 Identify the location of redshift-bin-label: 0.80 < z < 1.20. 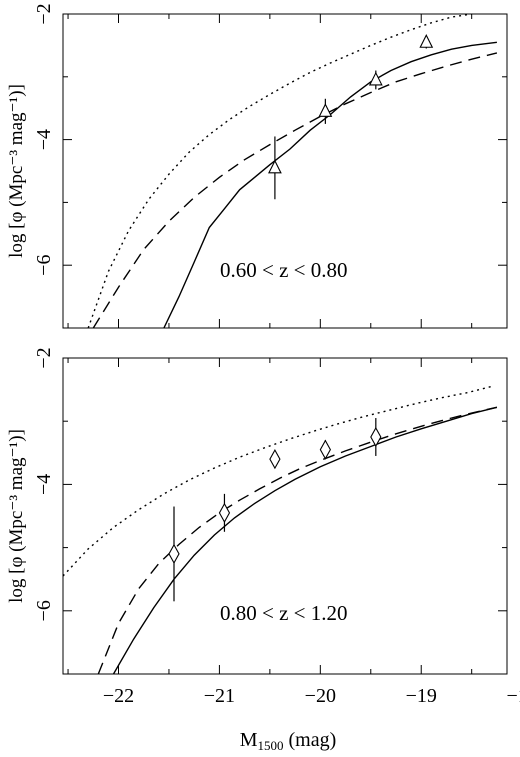
(284, 613).